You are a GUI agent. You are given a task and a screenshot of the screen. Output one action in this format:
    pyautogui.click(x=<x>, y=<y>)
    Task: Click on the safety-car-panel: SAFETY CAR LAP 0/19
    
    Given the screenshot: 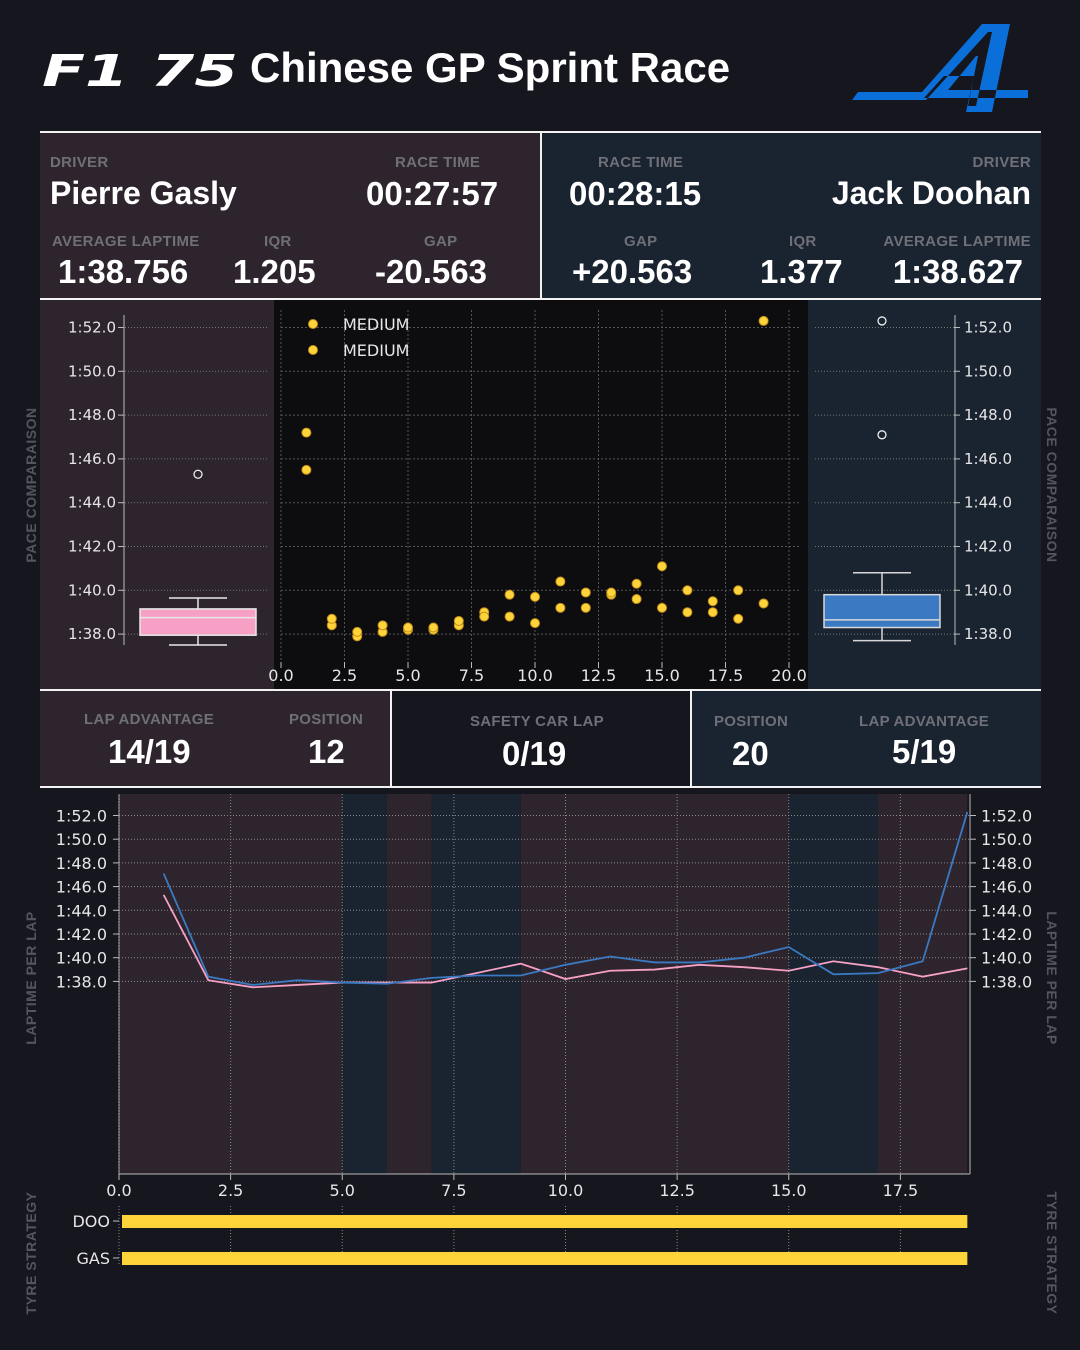 What is the action you would take?
    pyautogui.click(x=541, y=738)
    